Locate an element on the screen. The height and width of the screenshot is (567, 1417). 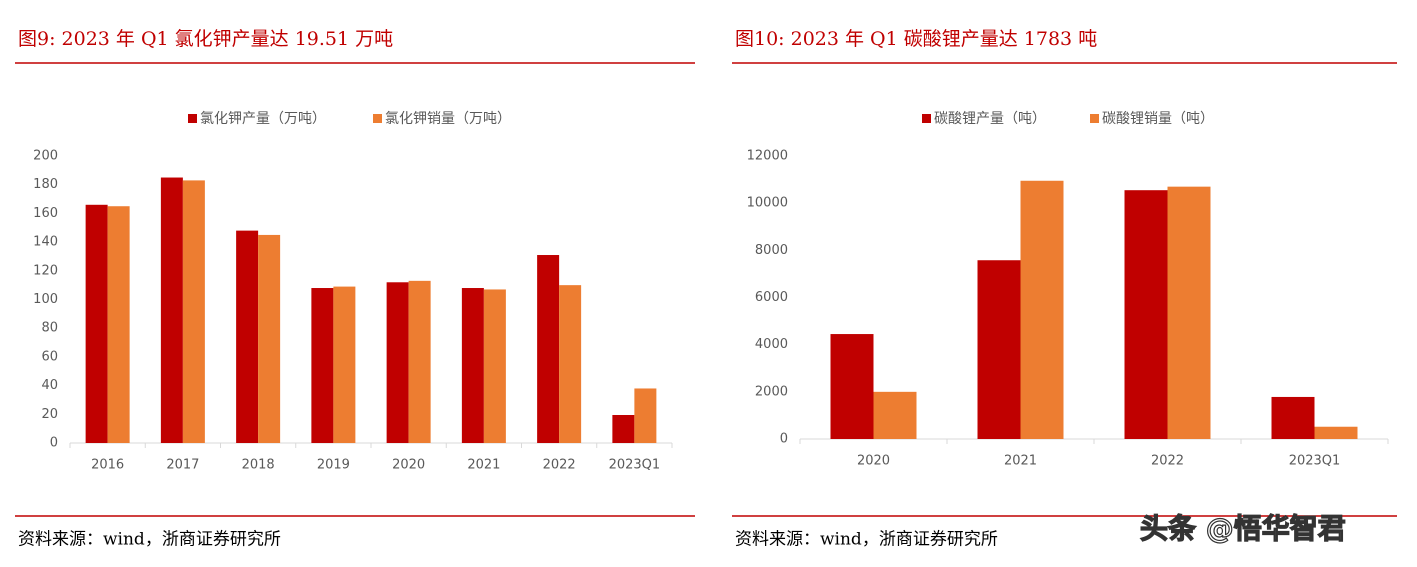
y-tick-label: 160 is located at coordinates (45, 213).